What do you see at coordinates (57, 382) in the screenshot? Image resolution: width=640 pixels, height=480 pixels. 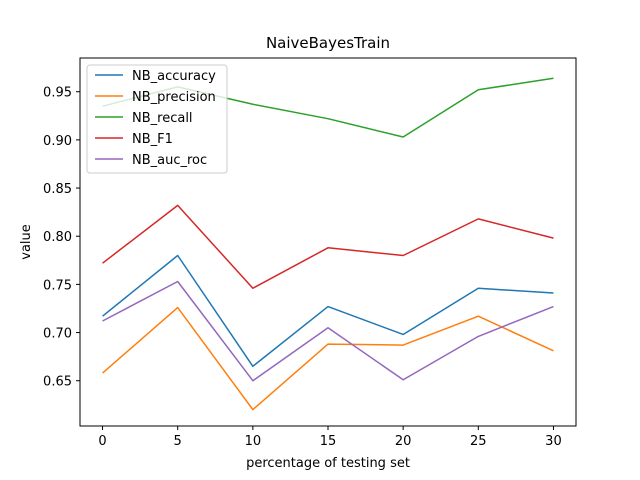 I see `y-tick-label: 0.65` at bounding box center [57, 382].